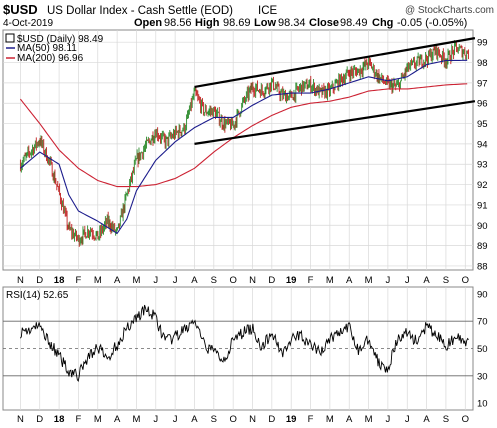  Describe the element at coordinates (60, 39) in the screenshot. I see `legend-price: $USD (Daily) 98.49` at that location.